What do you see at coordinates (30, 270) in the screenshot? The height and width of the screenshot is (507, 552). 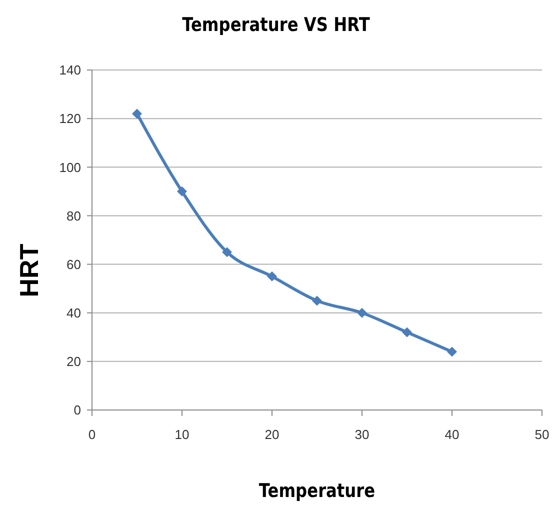 I see `y-axis-title: HRT` at bounding box center [30, 270].